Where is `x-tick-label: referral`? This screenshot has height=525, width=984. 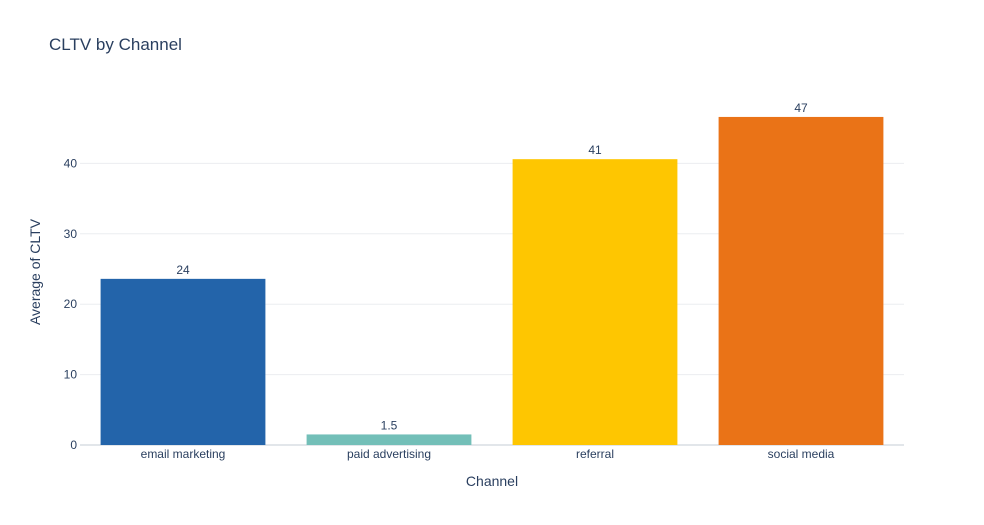 x-tick-label: referral is located at coordinates (595, 454).